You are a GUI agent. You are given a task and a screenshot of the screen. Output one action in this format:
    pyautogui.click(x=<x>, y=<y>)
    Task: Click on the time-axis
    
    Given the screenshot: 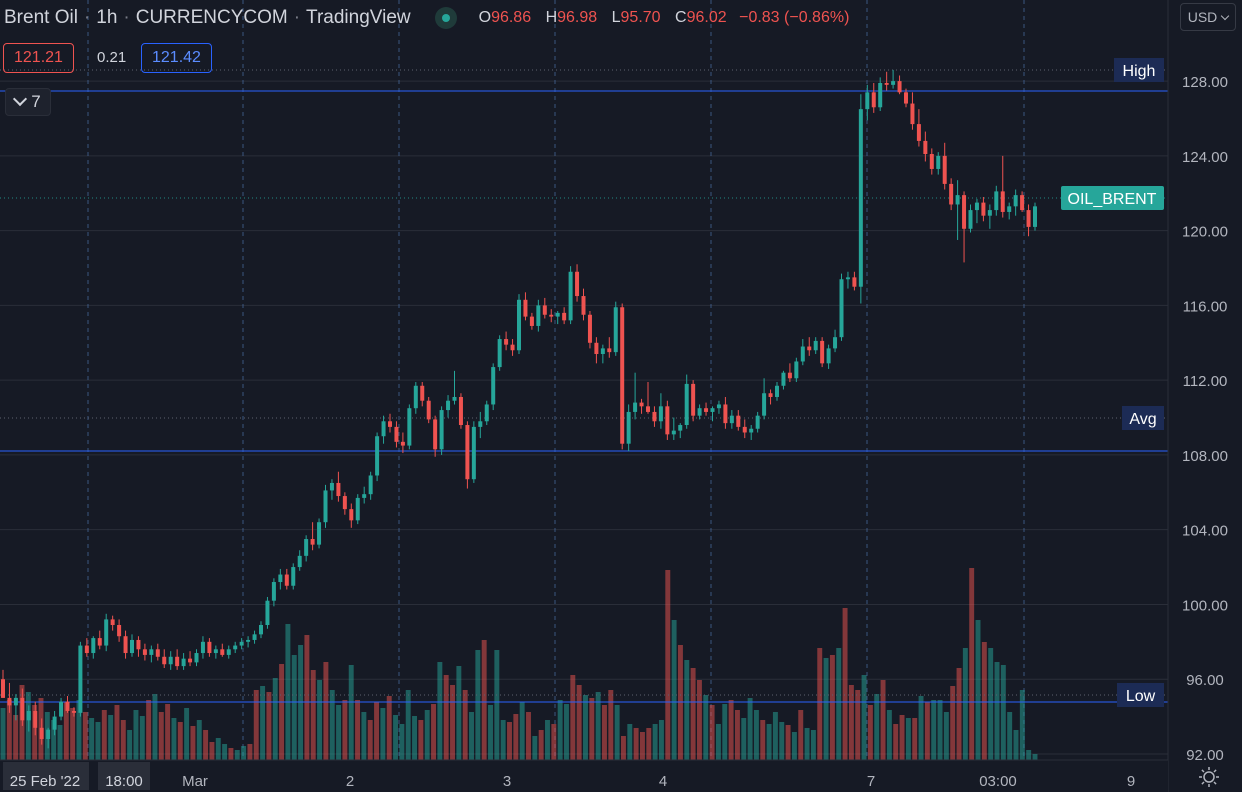 What is the action you would take?
    pyautogui.click(x=584, y=776)
    